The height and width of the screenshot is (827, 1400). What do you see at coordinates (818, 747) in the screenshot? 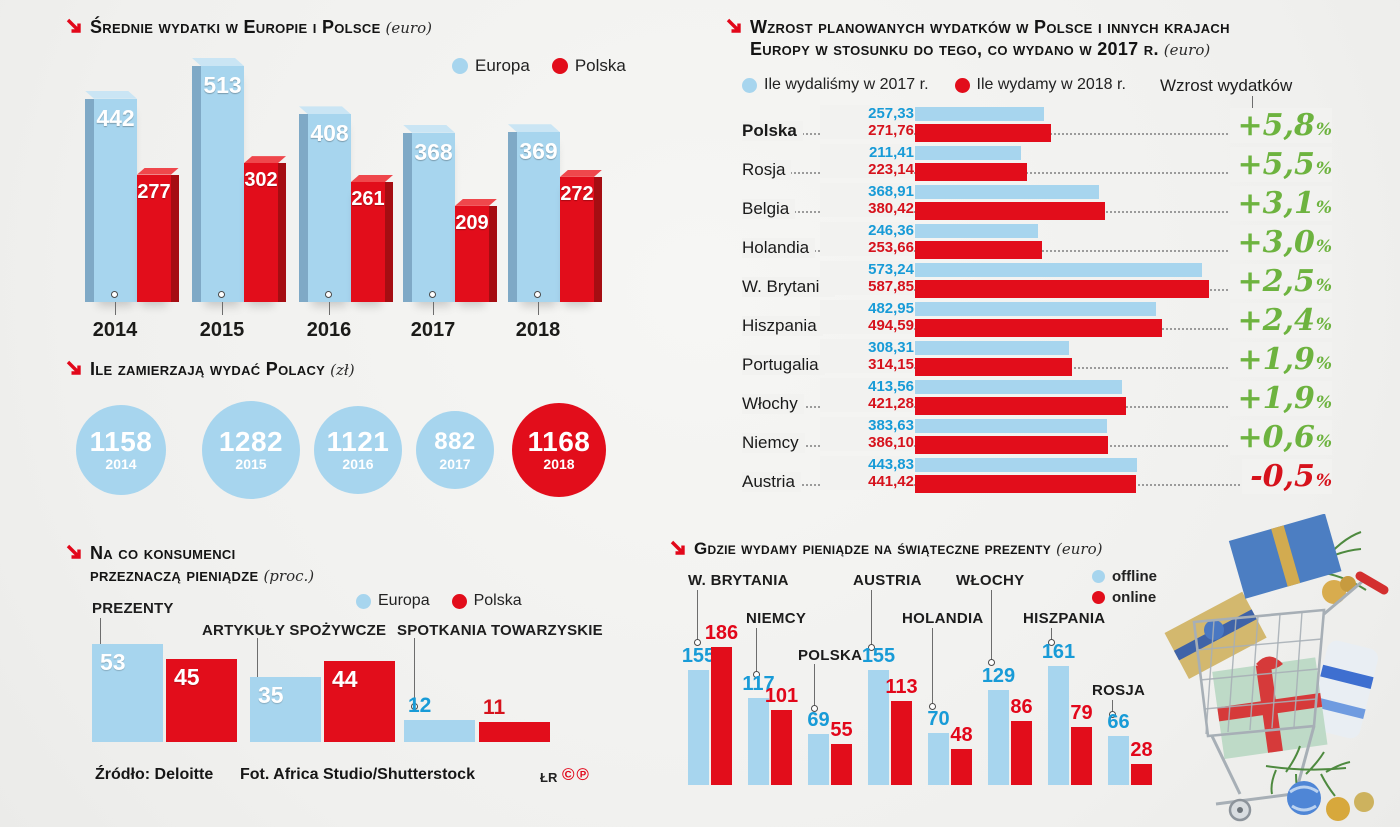
I see `offline-bar: 69` at bounding box center [818, 747].